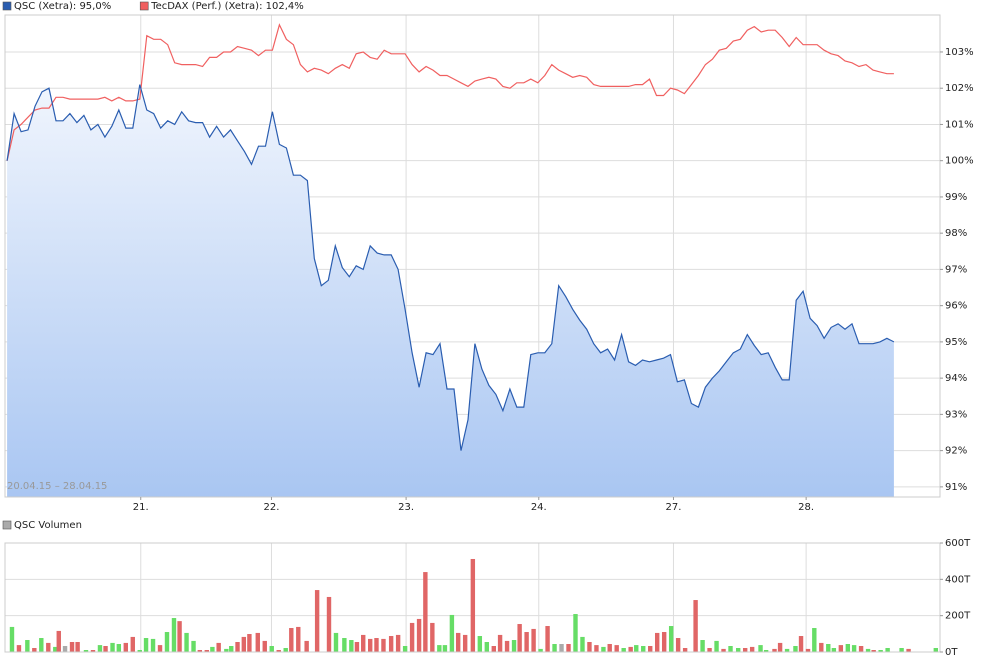 The image size is (990, 665). Describe the element at coordinates (959, 124) in the screenshot. I see `y-tick-label: 101%` at that location.